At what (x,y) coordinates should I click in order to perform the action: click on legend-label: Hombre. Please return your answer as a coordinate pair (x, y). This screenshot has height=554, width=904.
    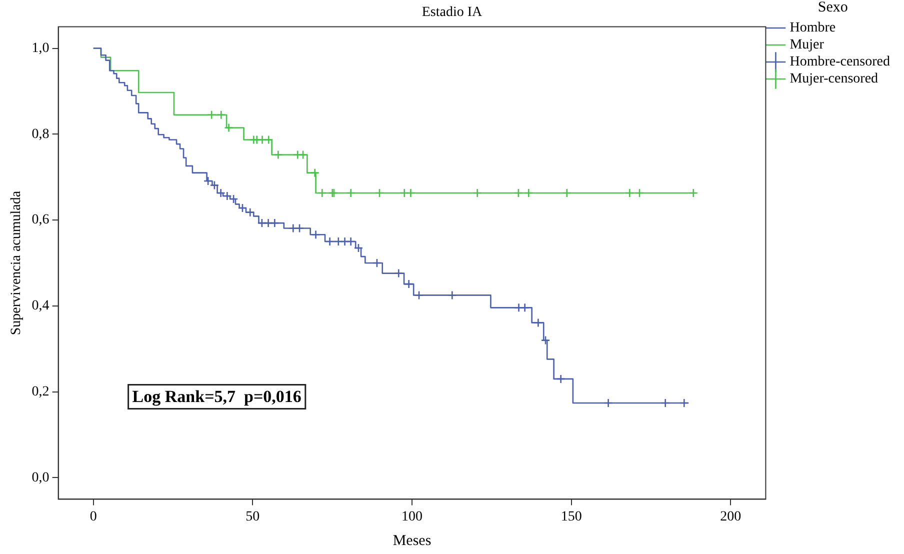
    Looking at the image, I should click on (813, 28).